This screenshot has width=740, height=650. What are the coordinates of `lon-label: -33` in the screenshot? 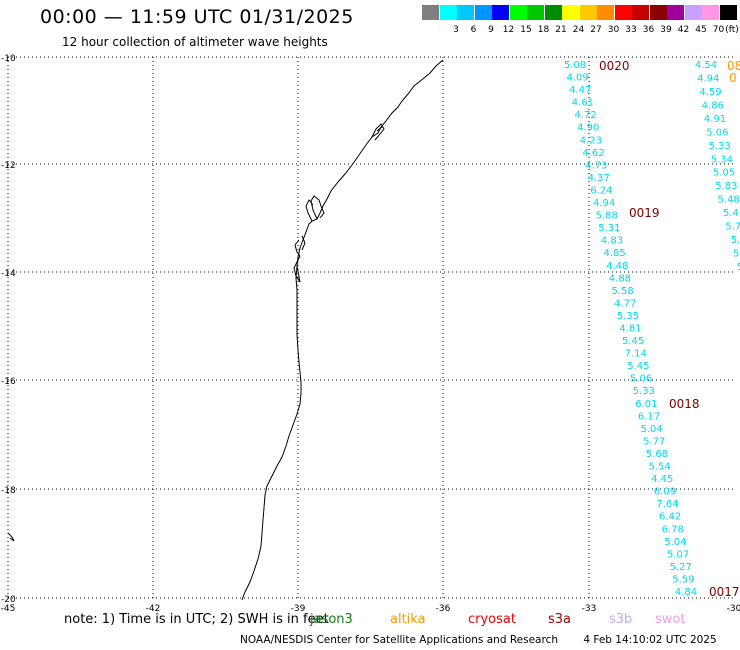 It's located at (589, 609).